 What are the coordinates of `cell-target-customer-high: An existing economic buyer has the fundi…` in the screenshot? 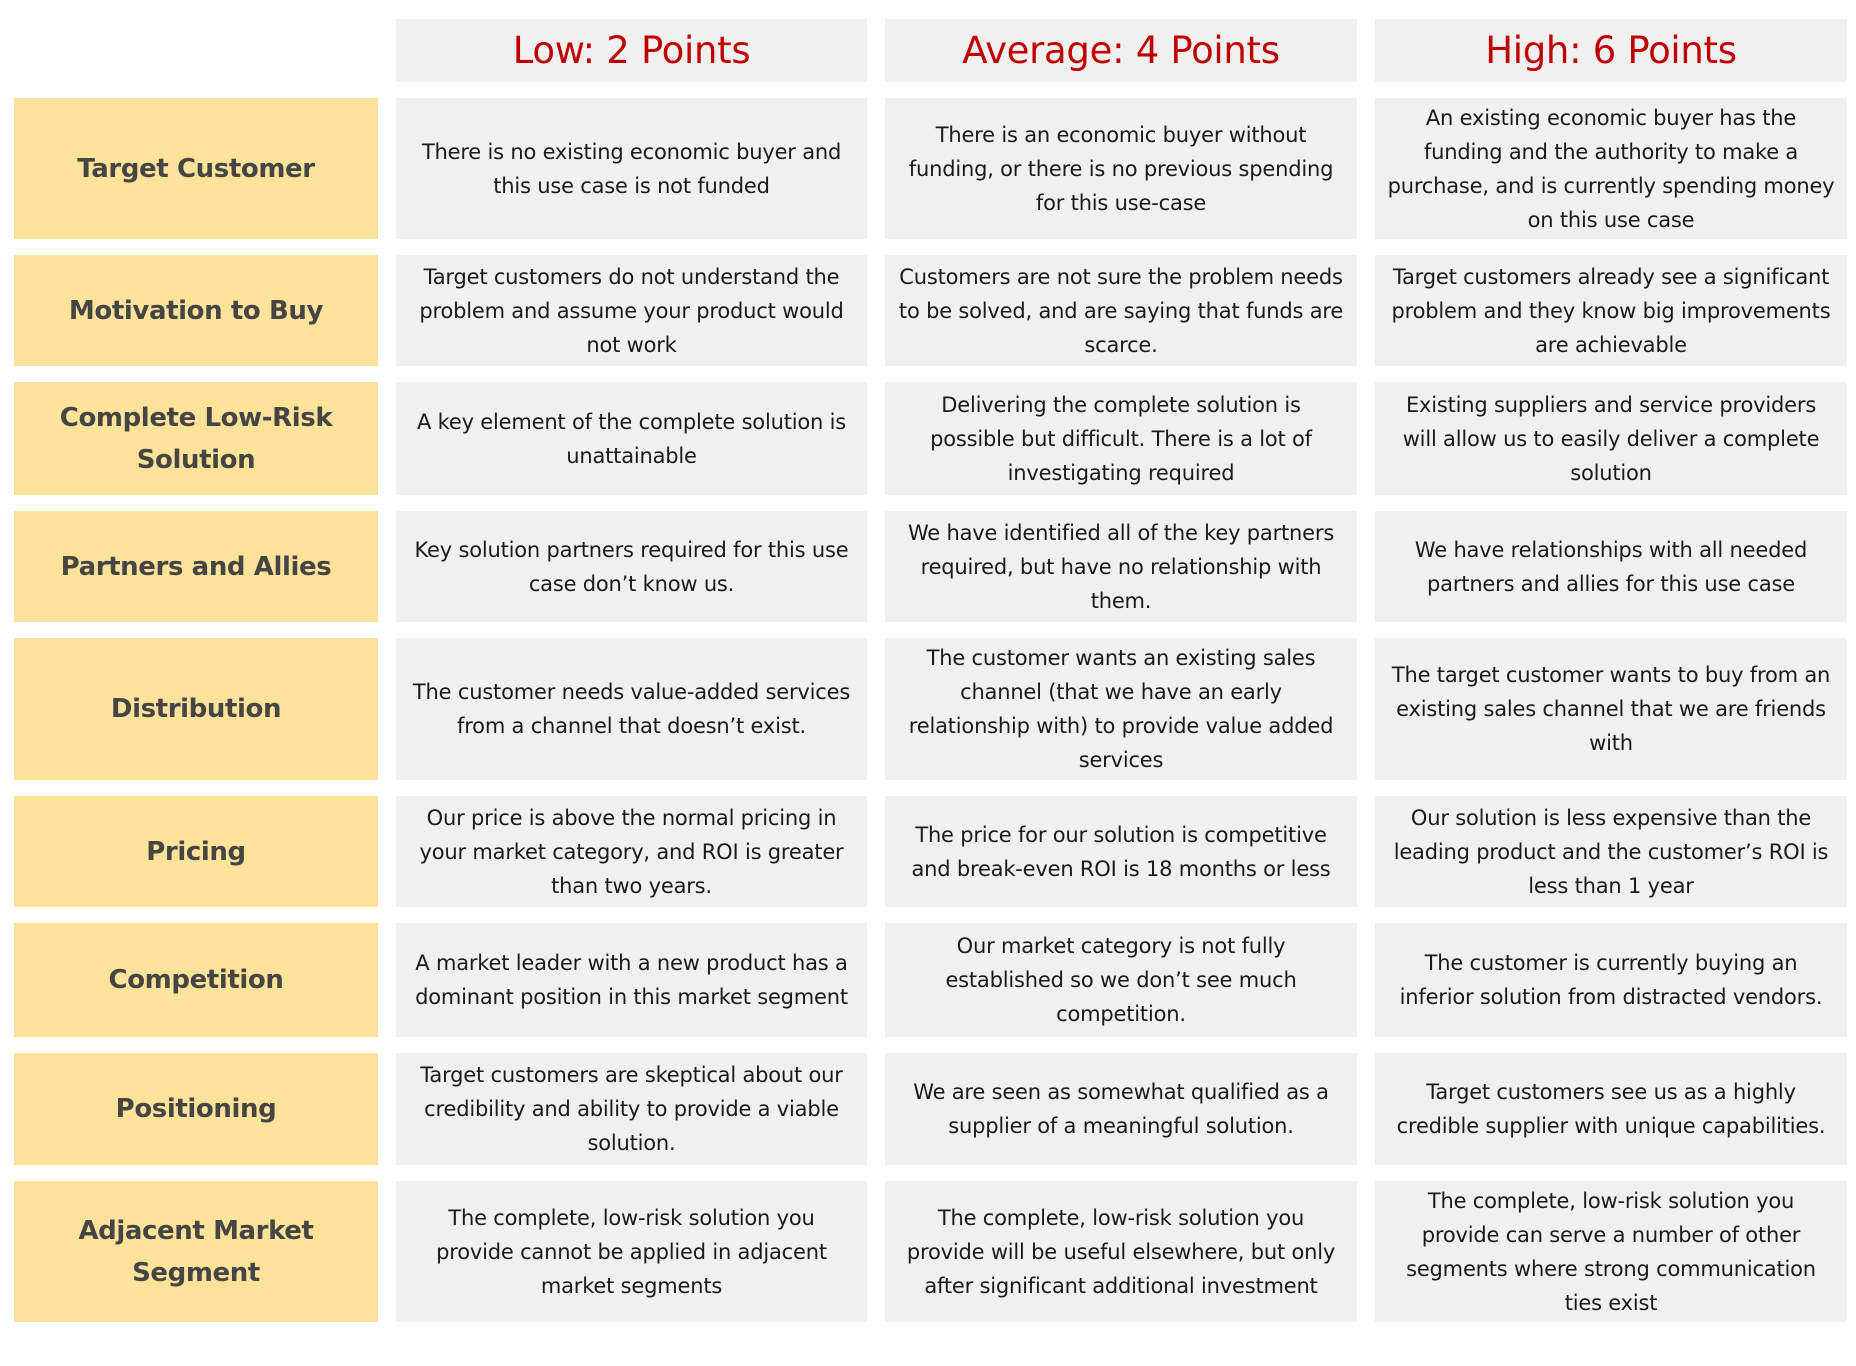 It's located at (1611, 168).